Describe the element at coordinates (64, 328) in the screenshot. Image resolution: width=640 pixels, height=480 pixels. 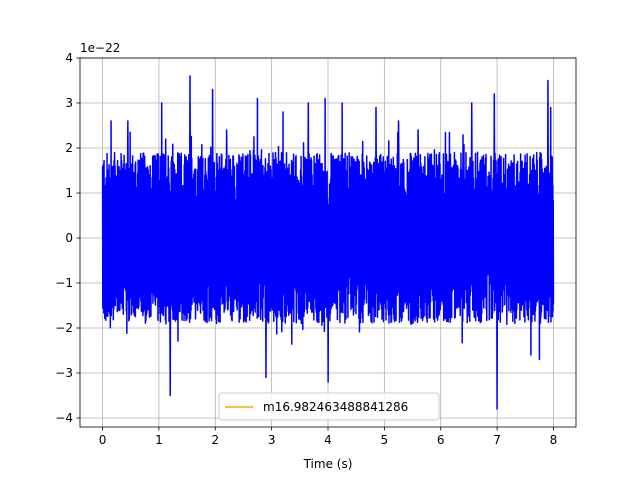
I see `y-tick-label: −2` at that location.